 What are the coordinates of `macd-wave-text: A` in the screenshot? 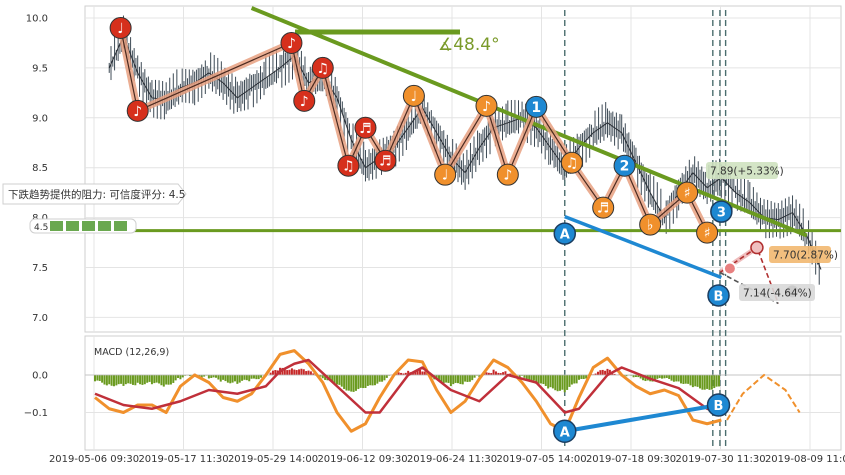 It's located at (565, 432).